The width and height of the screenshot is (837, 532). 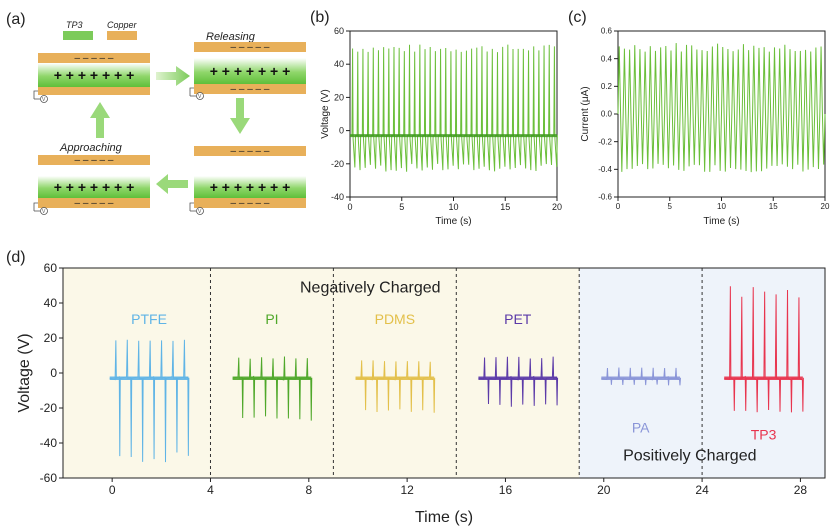 What do you see at coordinates (607, 114) in the screenshot?
I see `y-tick-label: 0.0` at bounding box center [607, 114].